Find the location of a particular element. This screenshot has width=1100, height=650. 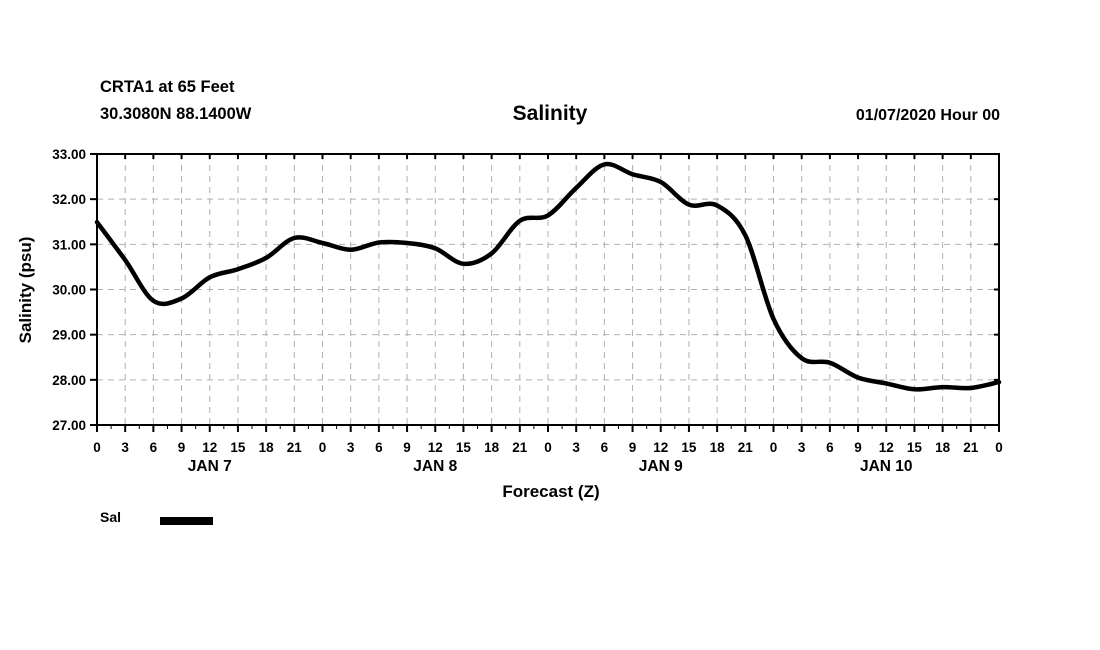

day-label: JAN 8 is located at coordinates (435, 466).